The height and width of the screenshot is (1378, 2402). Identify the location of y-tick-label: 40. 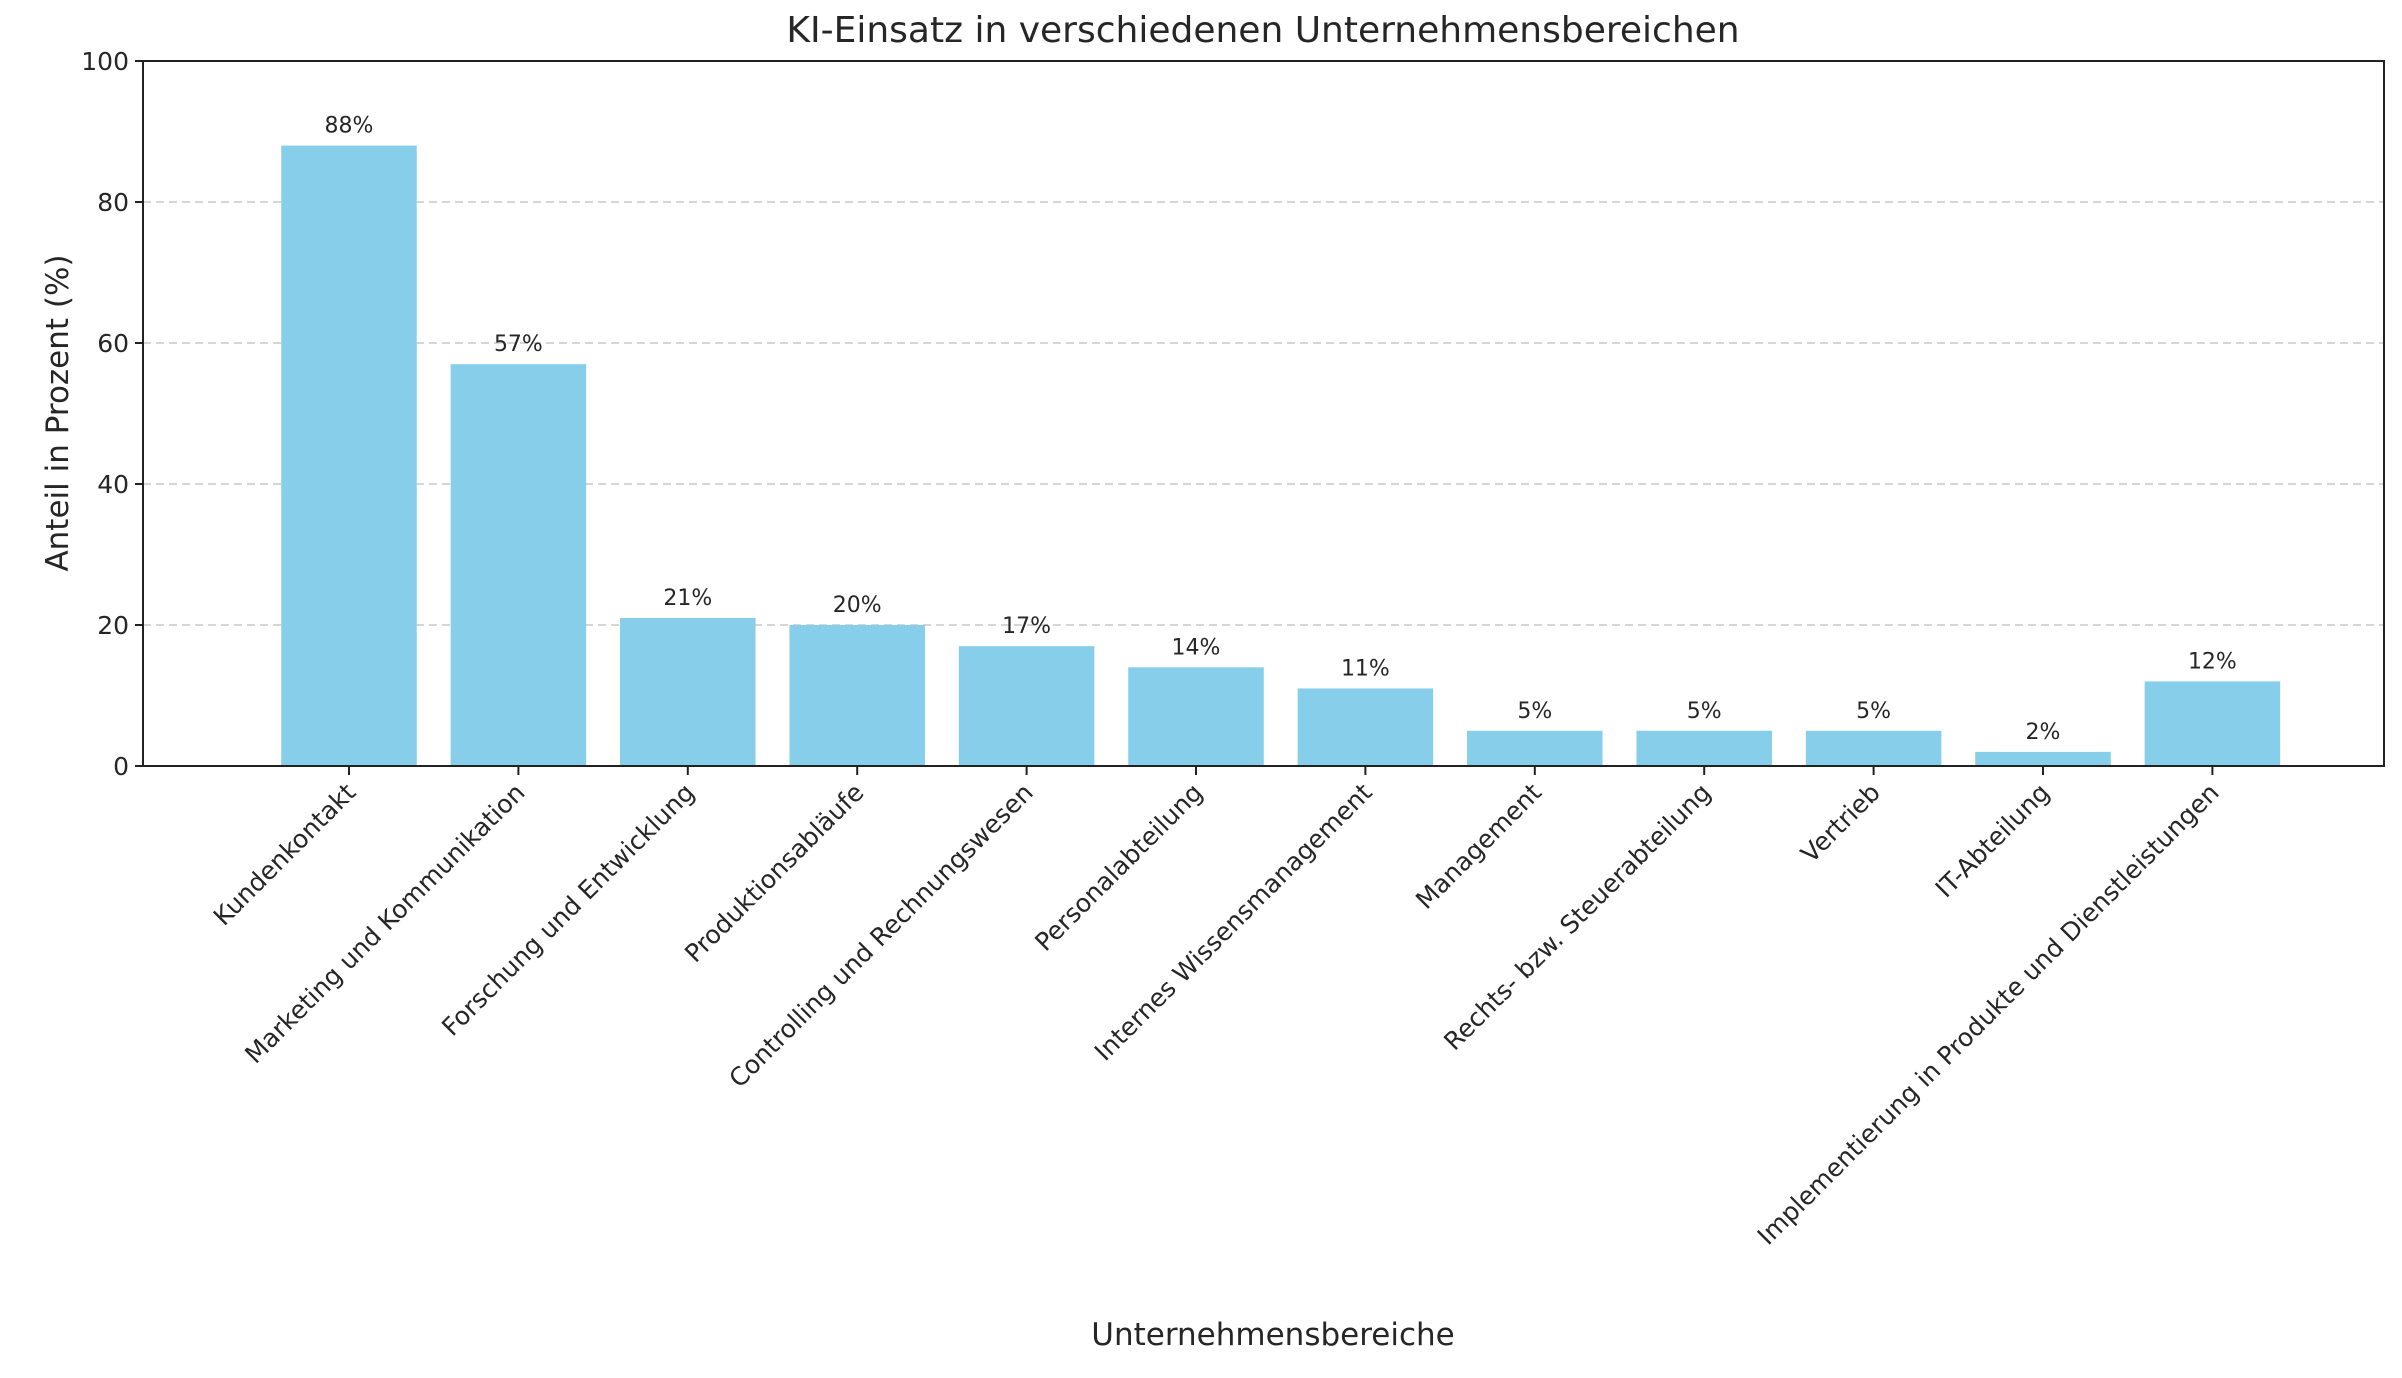
(113, 484).